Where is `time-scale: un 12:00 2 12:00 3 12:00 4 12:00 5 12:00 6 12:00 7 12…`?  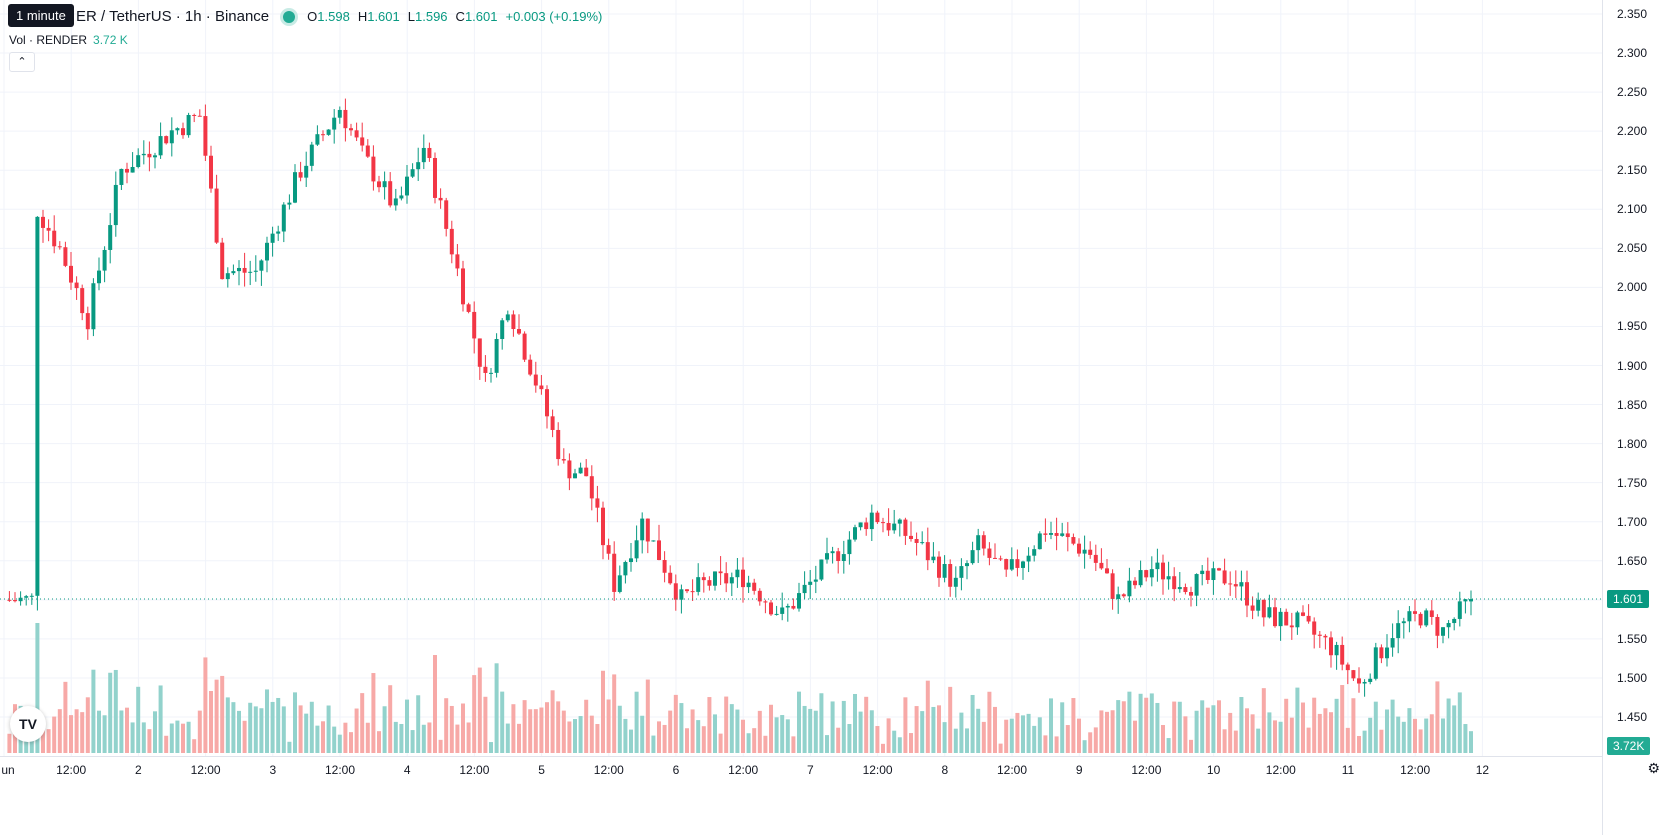
time-scale: un 12:00 2 12:00 3 12:00 4 12:00 5 12:00 6 12:00 7 12… is located at coordinates (801, 768).